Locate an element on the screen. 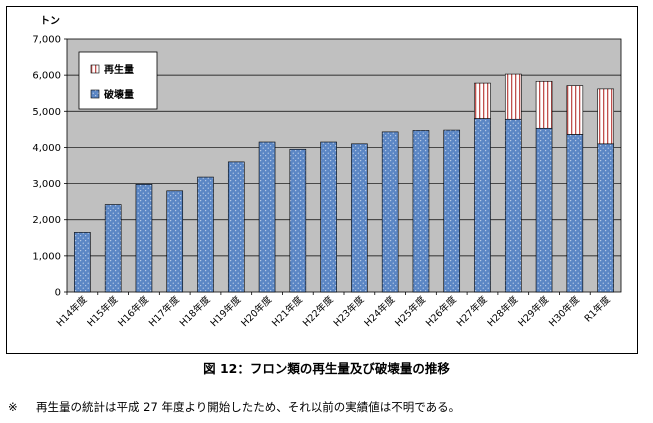  x-tick-label: H24年度 is located at coordinates (380, 311).